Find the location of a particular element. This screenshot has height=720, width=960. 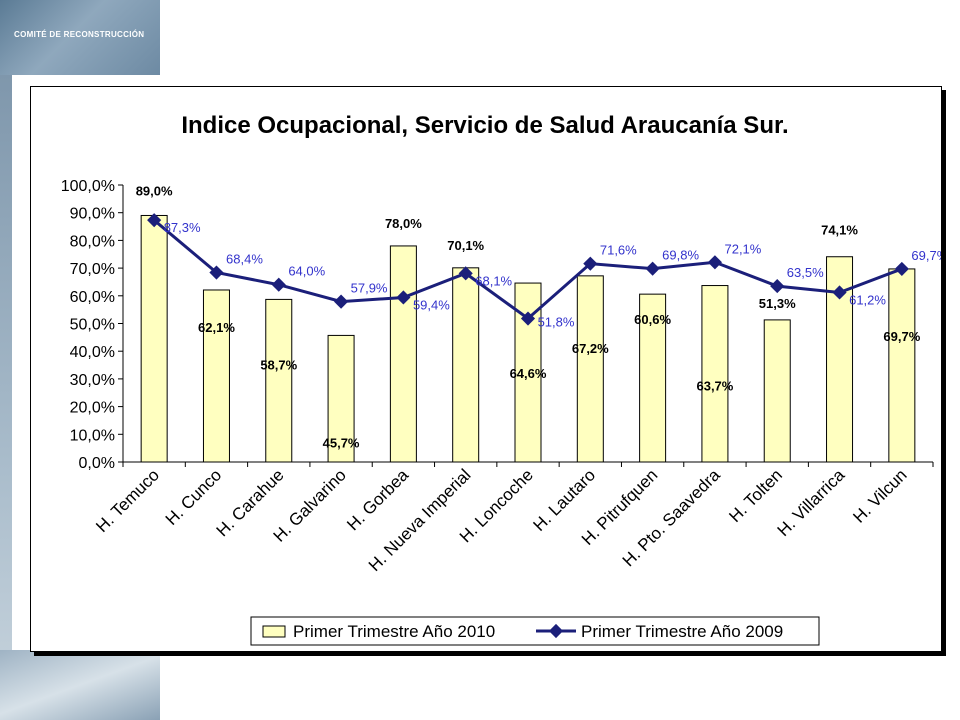

legend-label-2010: Primer Trimestre Año 2010 is located at coordinates (394, 631).